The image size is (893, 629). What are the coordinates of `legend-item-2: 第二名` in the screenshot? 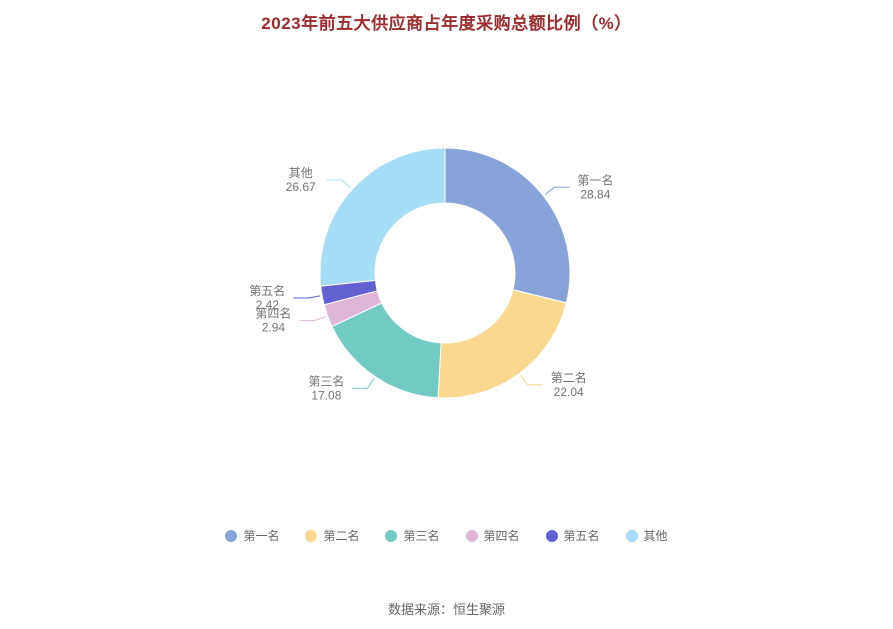 It's located at (332, 535).